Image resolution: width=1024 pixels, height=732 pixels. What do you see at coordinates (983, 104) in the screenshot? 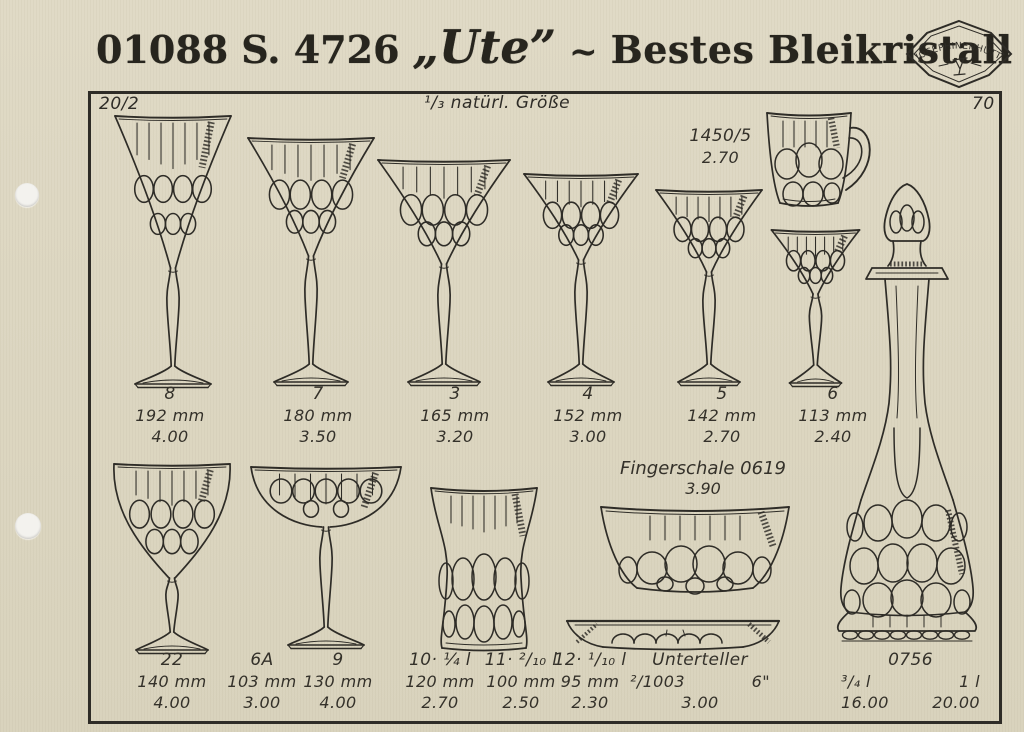
I see `page-number: 70` at bounding box center [983, 104].